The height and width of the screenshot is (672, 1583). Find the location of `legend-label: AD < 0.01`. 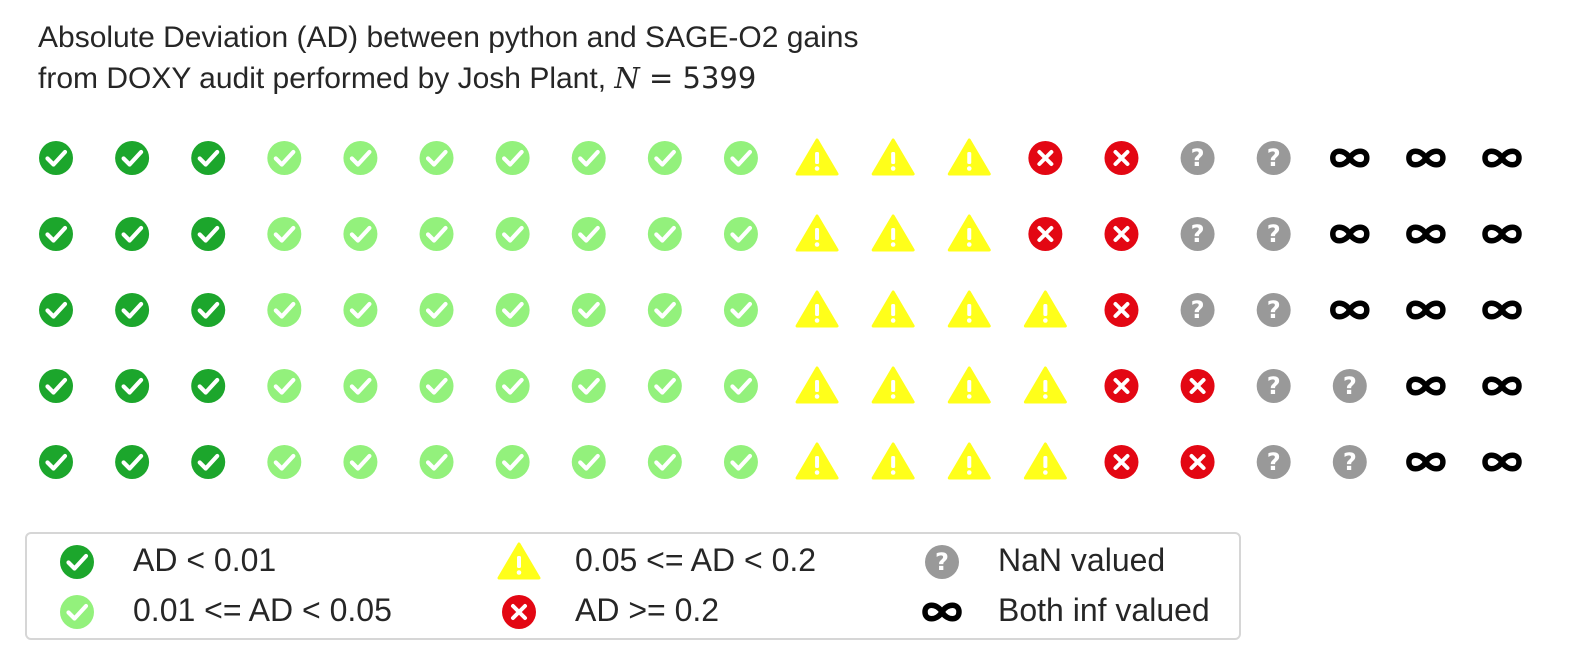

legend-label: AD < 0.01 is located at coordinates (205, 560).